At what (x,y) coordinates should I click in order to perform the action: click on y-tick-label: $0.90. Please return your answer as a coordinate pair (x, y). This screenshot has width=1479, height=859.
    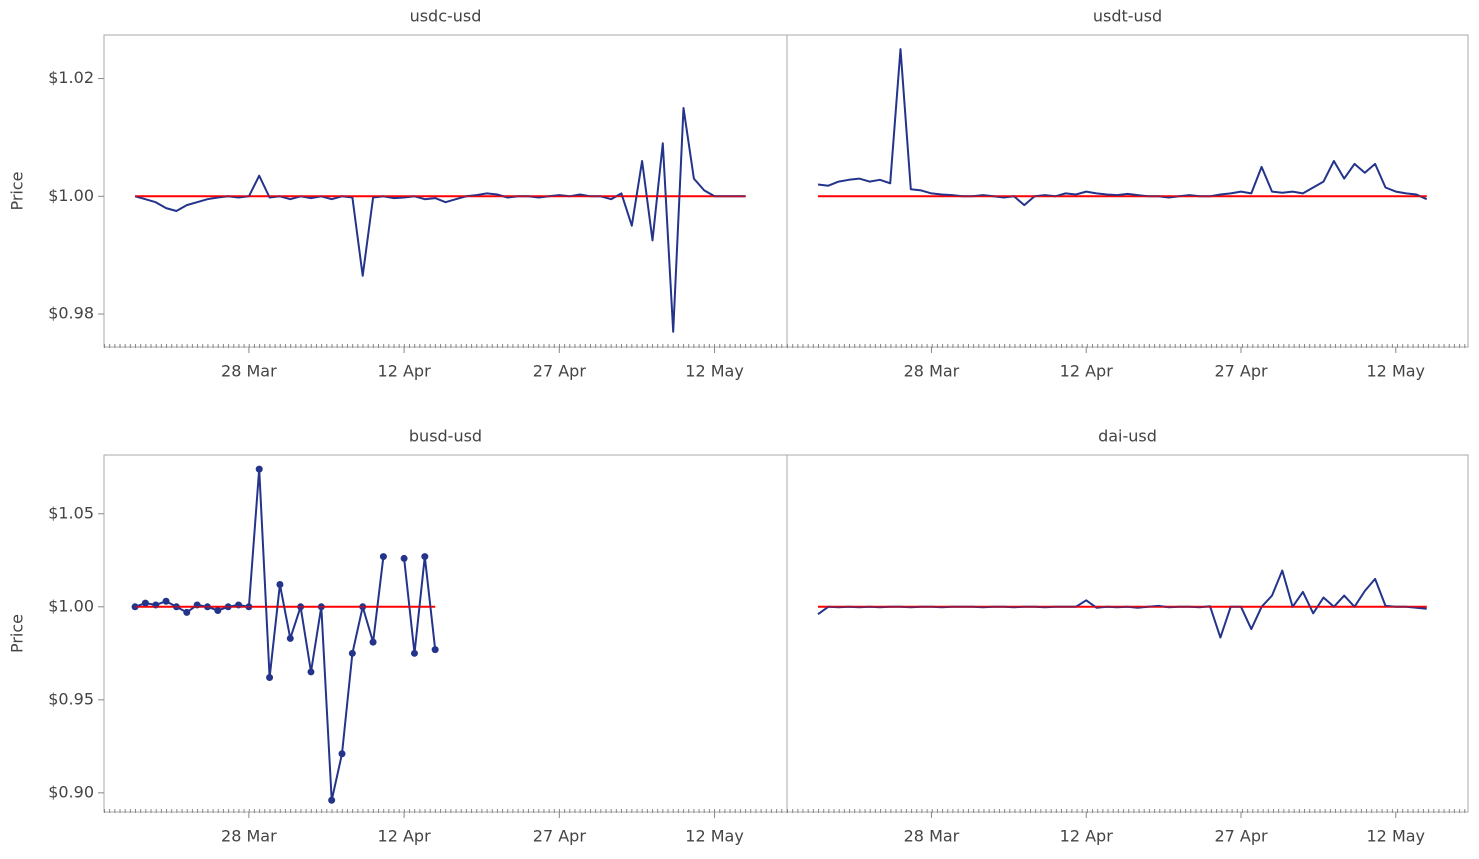
    Looking at the image, I should click on (71, 791).